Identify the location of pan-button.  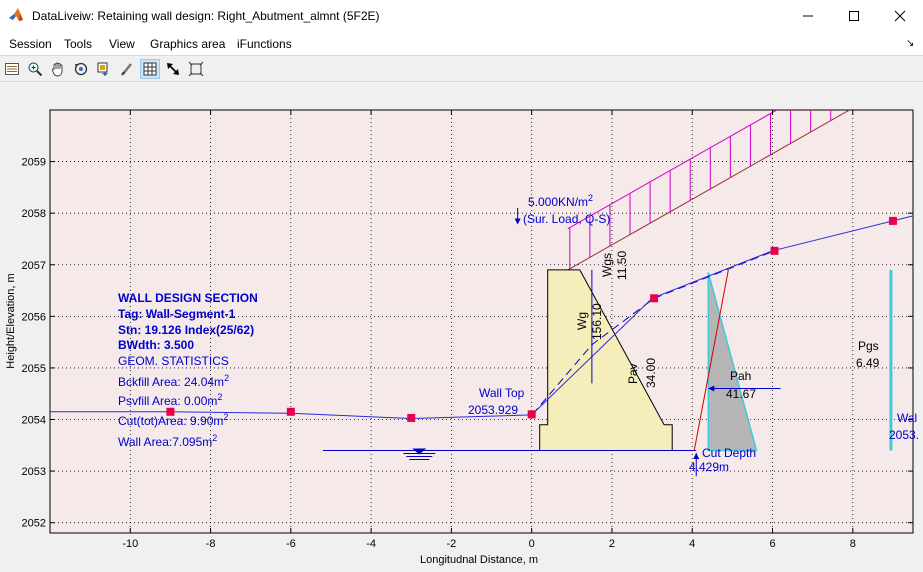
(58, 69).